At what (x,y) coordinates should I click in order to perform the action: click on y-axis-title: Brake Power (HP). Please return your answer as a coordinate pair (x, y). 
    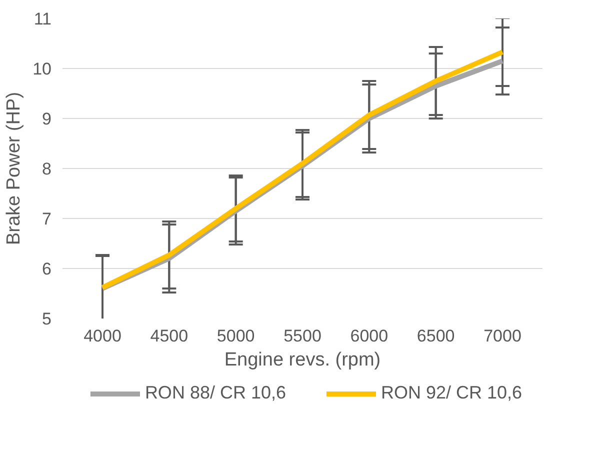
    Looking at the image, I should click on (14, 169).